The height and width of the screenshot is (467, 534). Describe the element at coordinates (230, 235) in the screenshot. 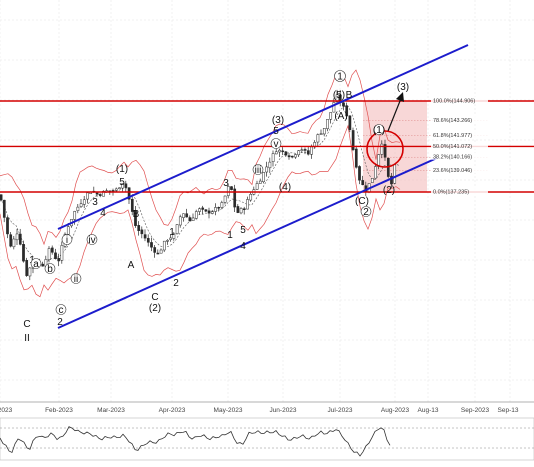

I see `wave-label: 1` at that location.